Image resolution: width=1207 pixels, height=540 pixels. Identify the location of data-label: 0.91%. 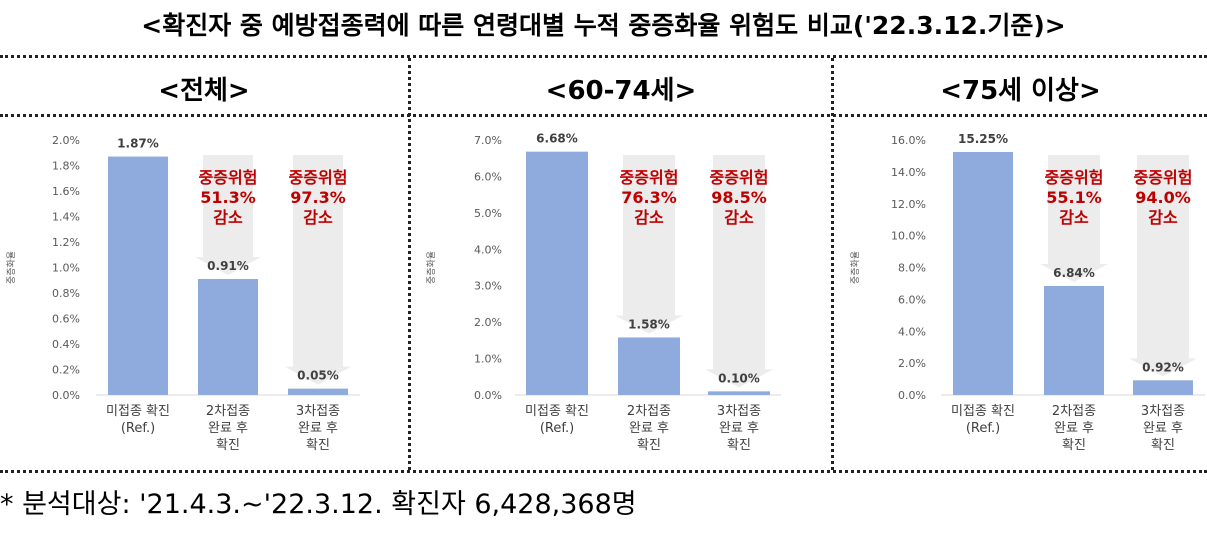
(228, 266).